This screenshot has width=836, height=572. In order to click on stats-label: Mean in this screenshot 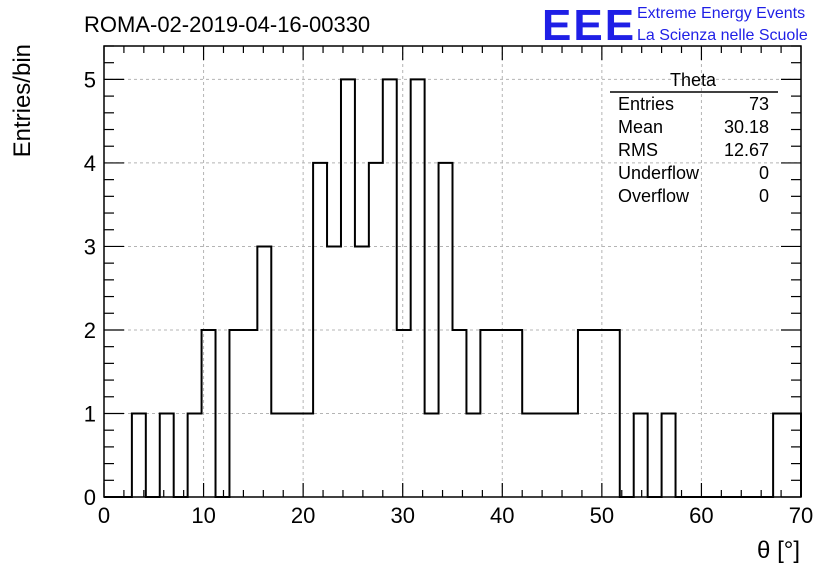, I will do `click(640, 127)`.